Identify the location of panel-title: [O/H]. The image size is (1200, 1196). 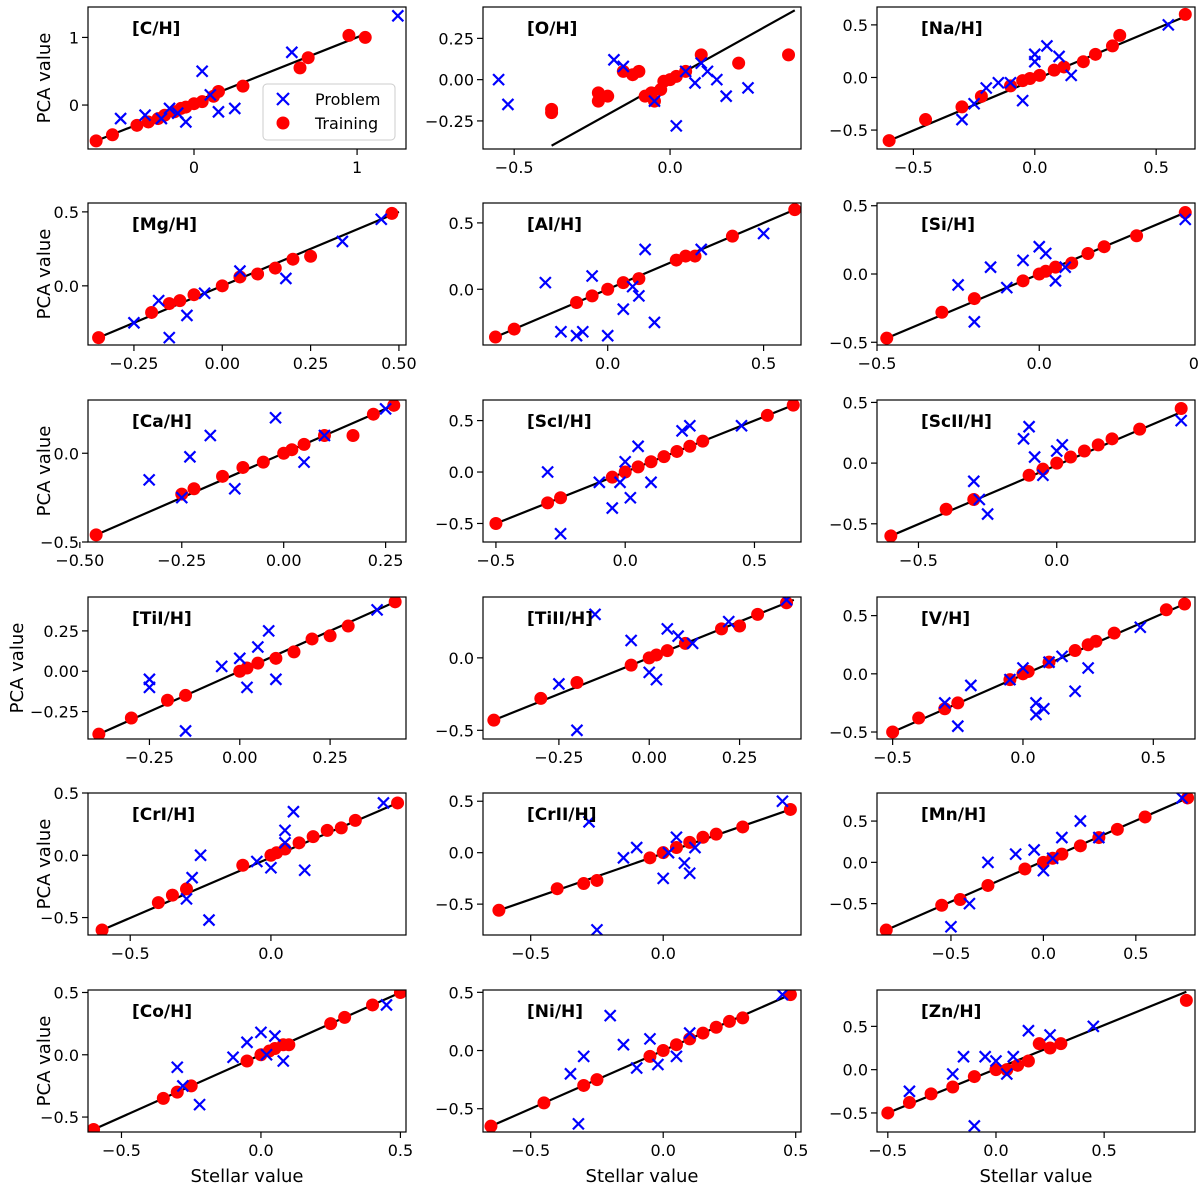
(552, 29).